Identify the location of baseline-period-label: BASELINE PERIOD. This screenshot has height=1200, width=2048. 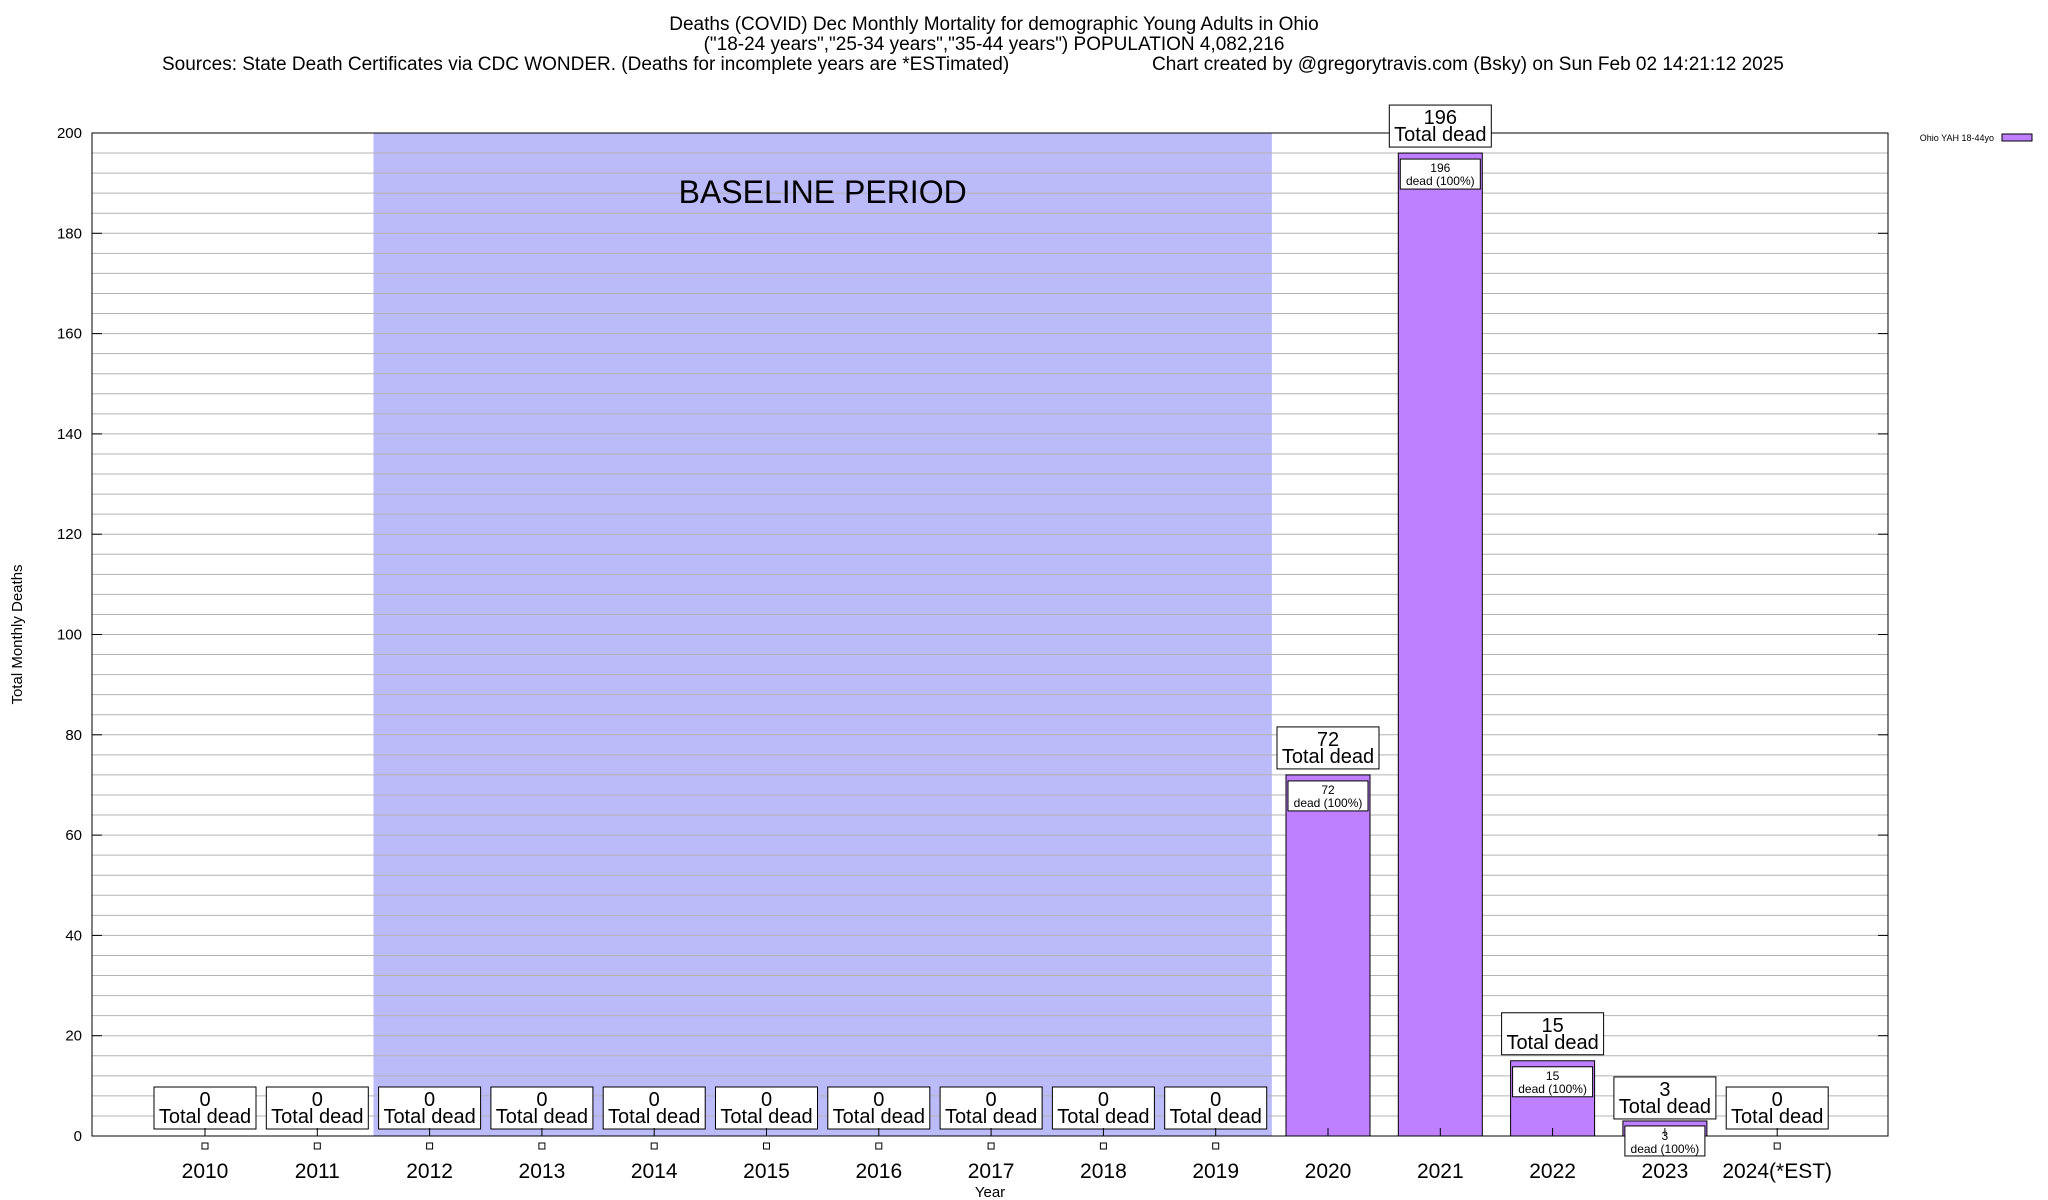
(823, 192).